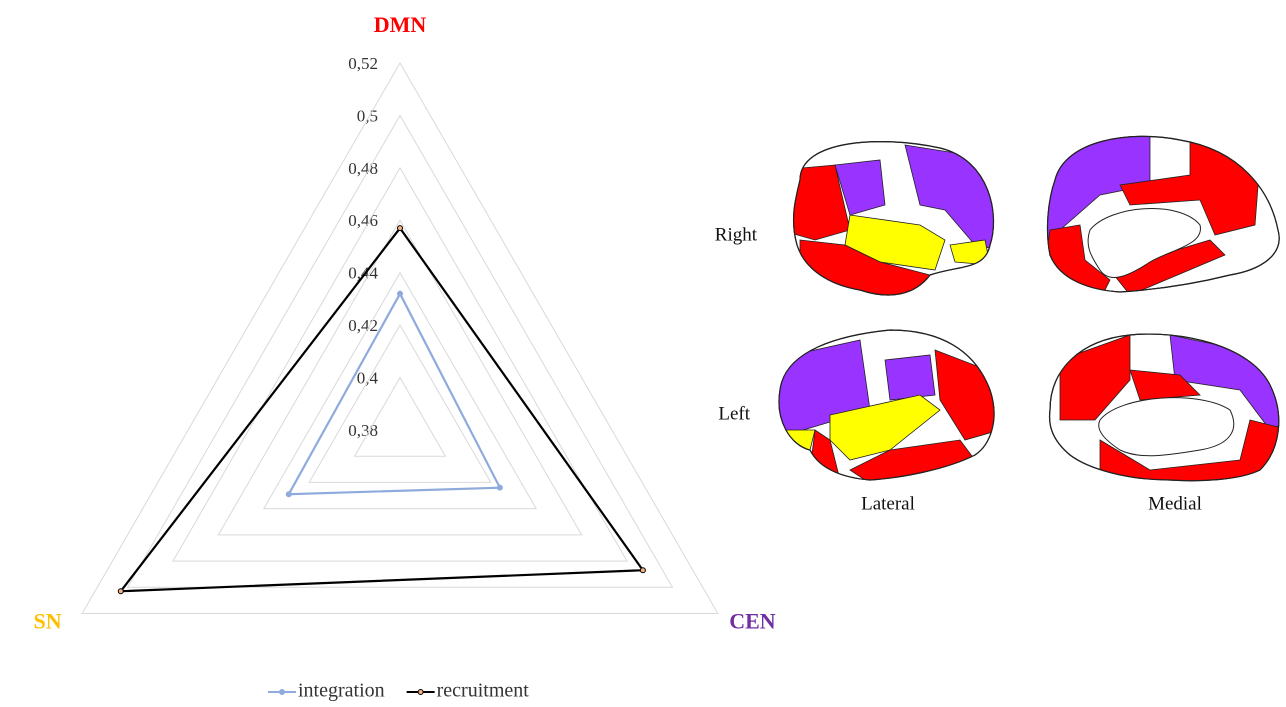 This screenshot has height=707, width=1286. I want to click on tick-label: 0,46, so click(363, 220).